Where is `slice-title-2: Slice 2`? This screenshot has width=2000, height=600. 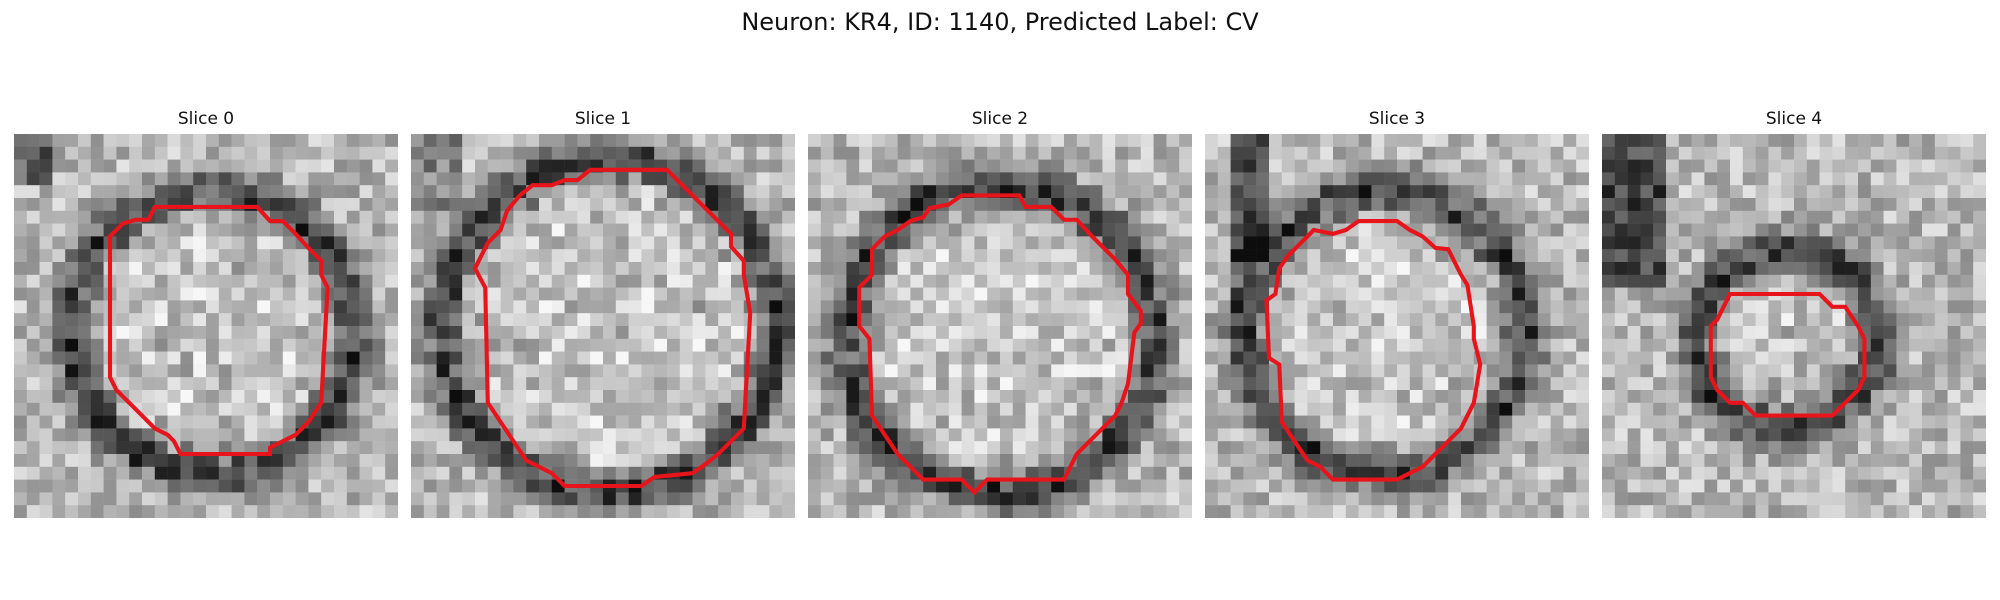 slice-title-2: Slice 2 is located at coordinates (1000, 119).